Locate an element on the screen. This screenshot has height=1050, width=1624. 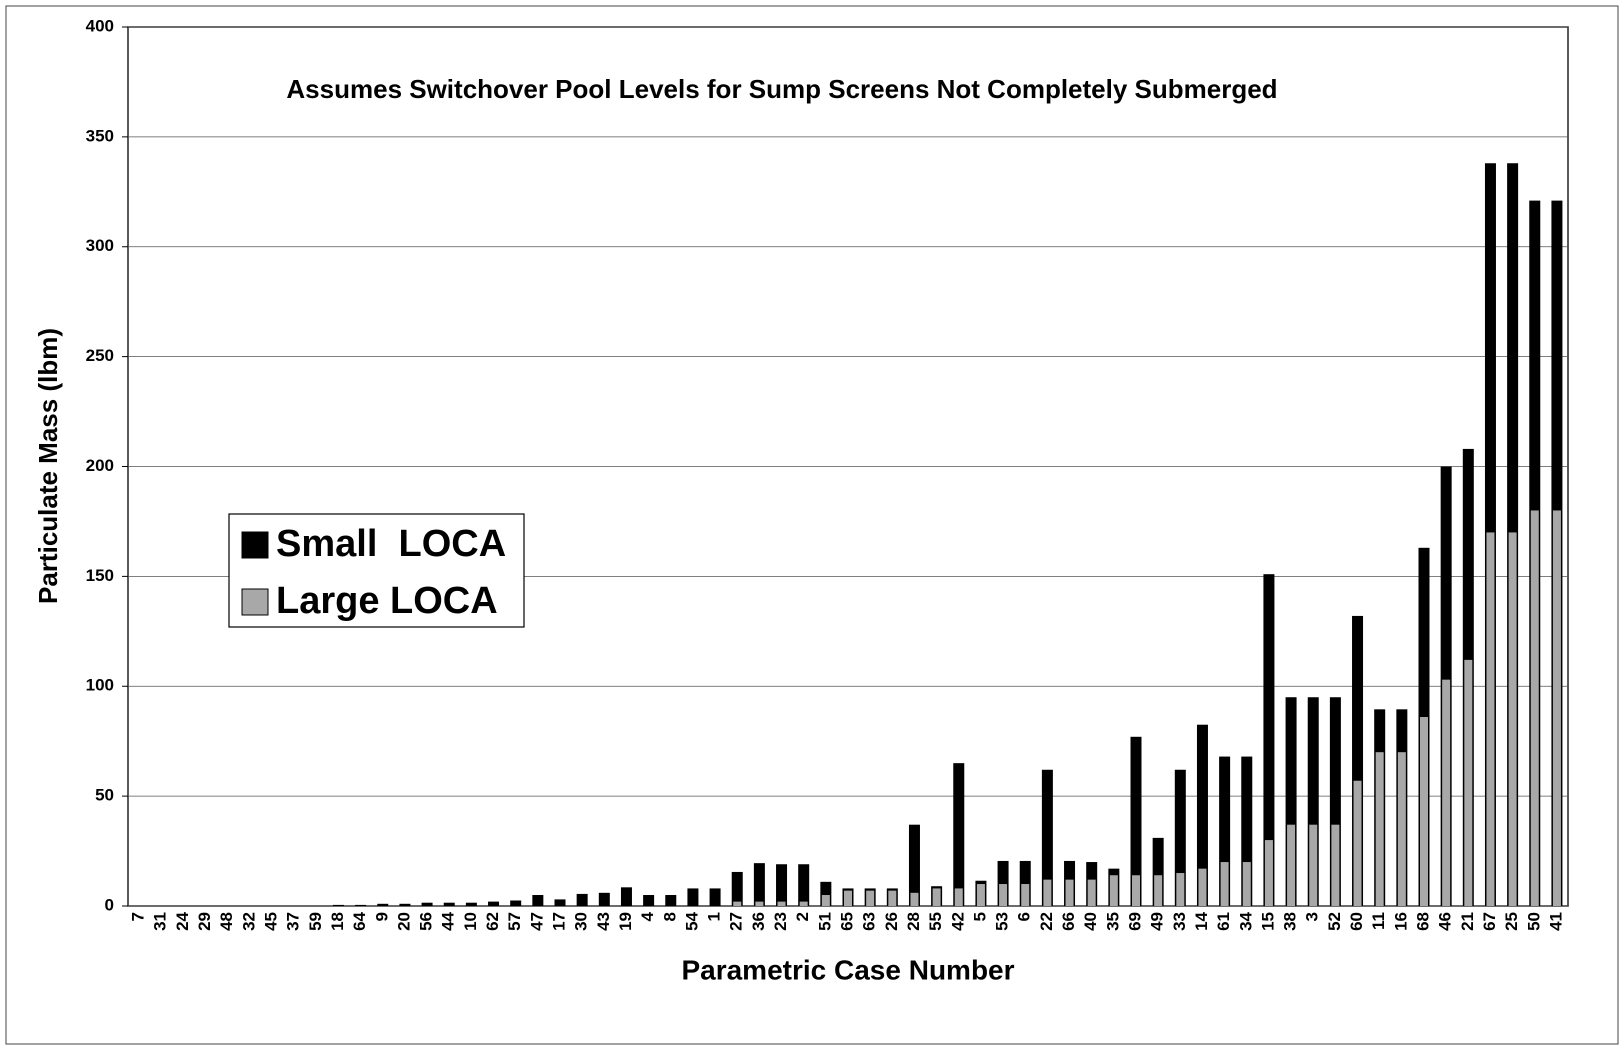
x-tick-label: 10 is located at coordinates (470, 921).